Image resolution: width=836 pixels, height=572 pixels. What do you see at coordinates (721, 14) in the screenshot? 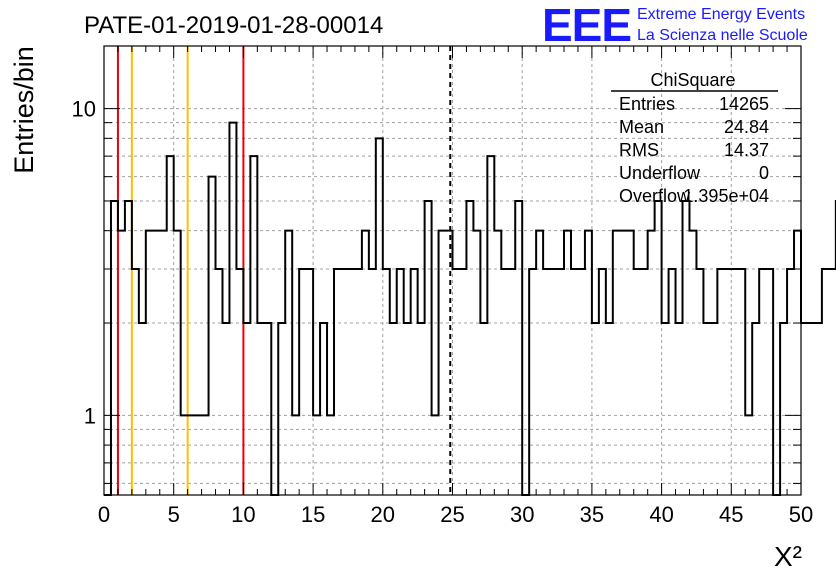
I see `org-name-line1: Extreme Energy Events` at bounding box center [721, 14].